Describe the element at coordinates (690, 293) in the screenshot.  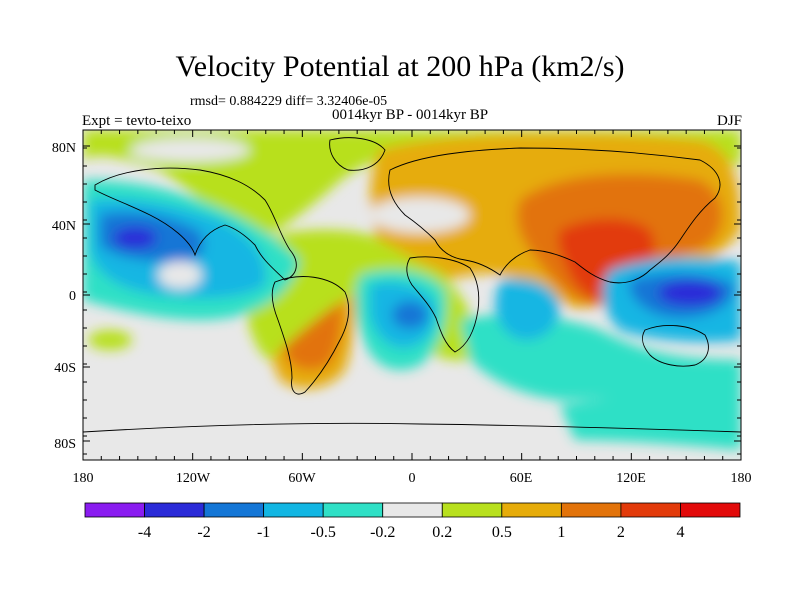
I see `west-pacific-strong-negative-core` at that location.